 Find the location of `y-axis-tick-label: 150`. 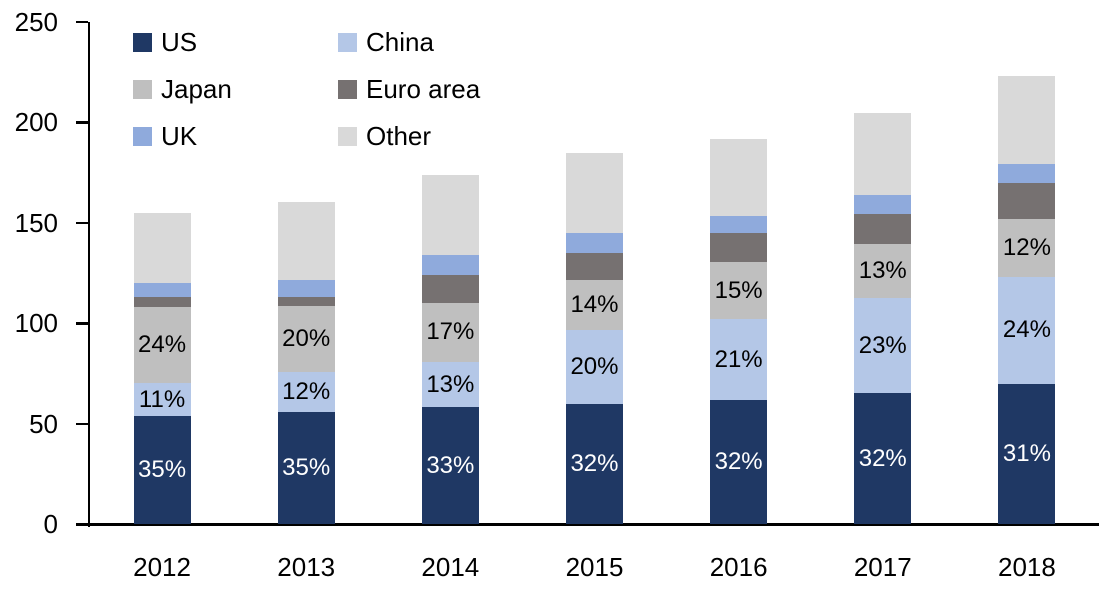

y-axis-tick-label: 150 is located at coordinates (36, 222).